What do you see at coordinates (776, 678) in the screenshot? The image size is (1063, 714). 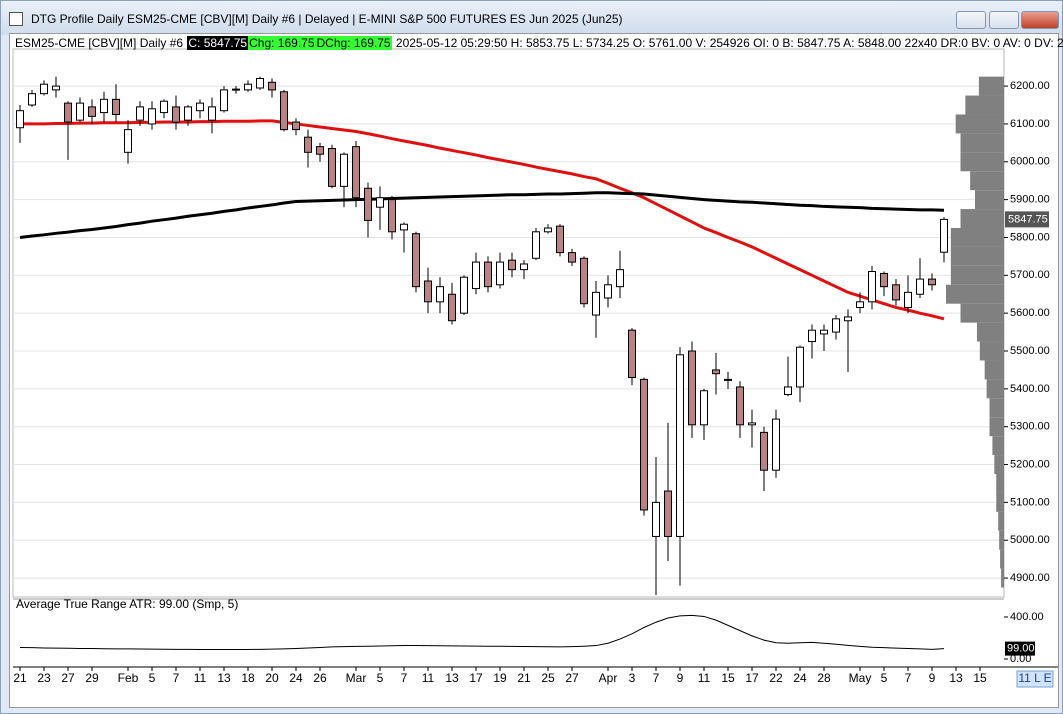 I see `x-tick-label: 22` at bounding box center [776, 678].